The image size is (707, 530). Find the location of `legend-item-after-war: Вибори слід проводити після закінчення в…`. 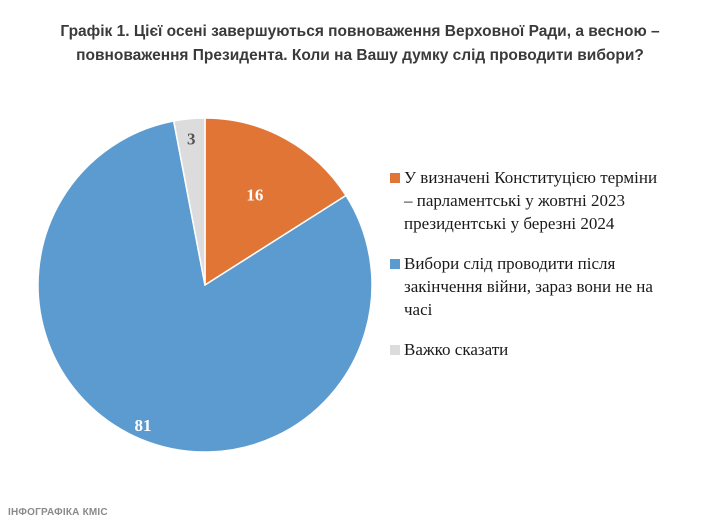

legend-item-after-war: Вибори слід проводити після закінчення в… is located at coordinates (543, 286).